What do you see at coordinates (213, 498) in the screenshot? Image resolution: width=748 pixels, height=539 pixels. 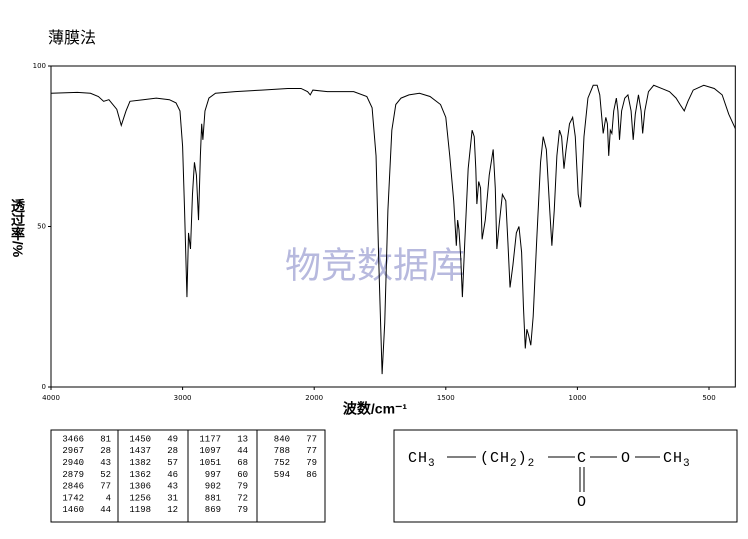 I see `peak-wavenumber: 881` at bounding box center [213, 498].